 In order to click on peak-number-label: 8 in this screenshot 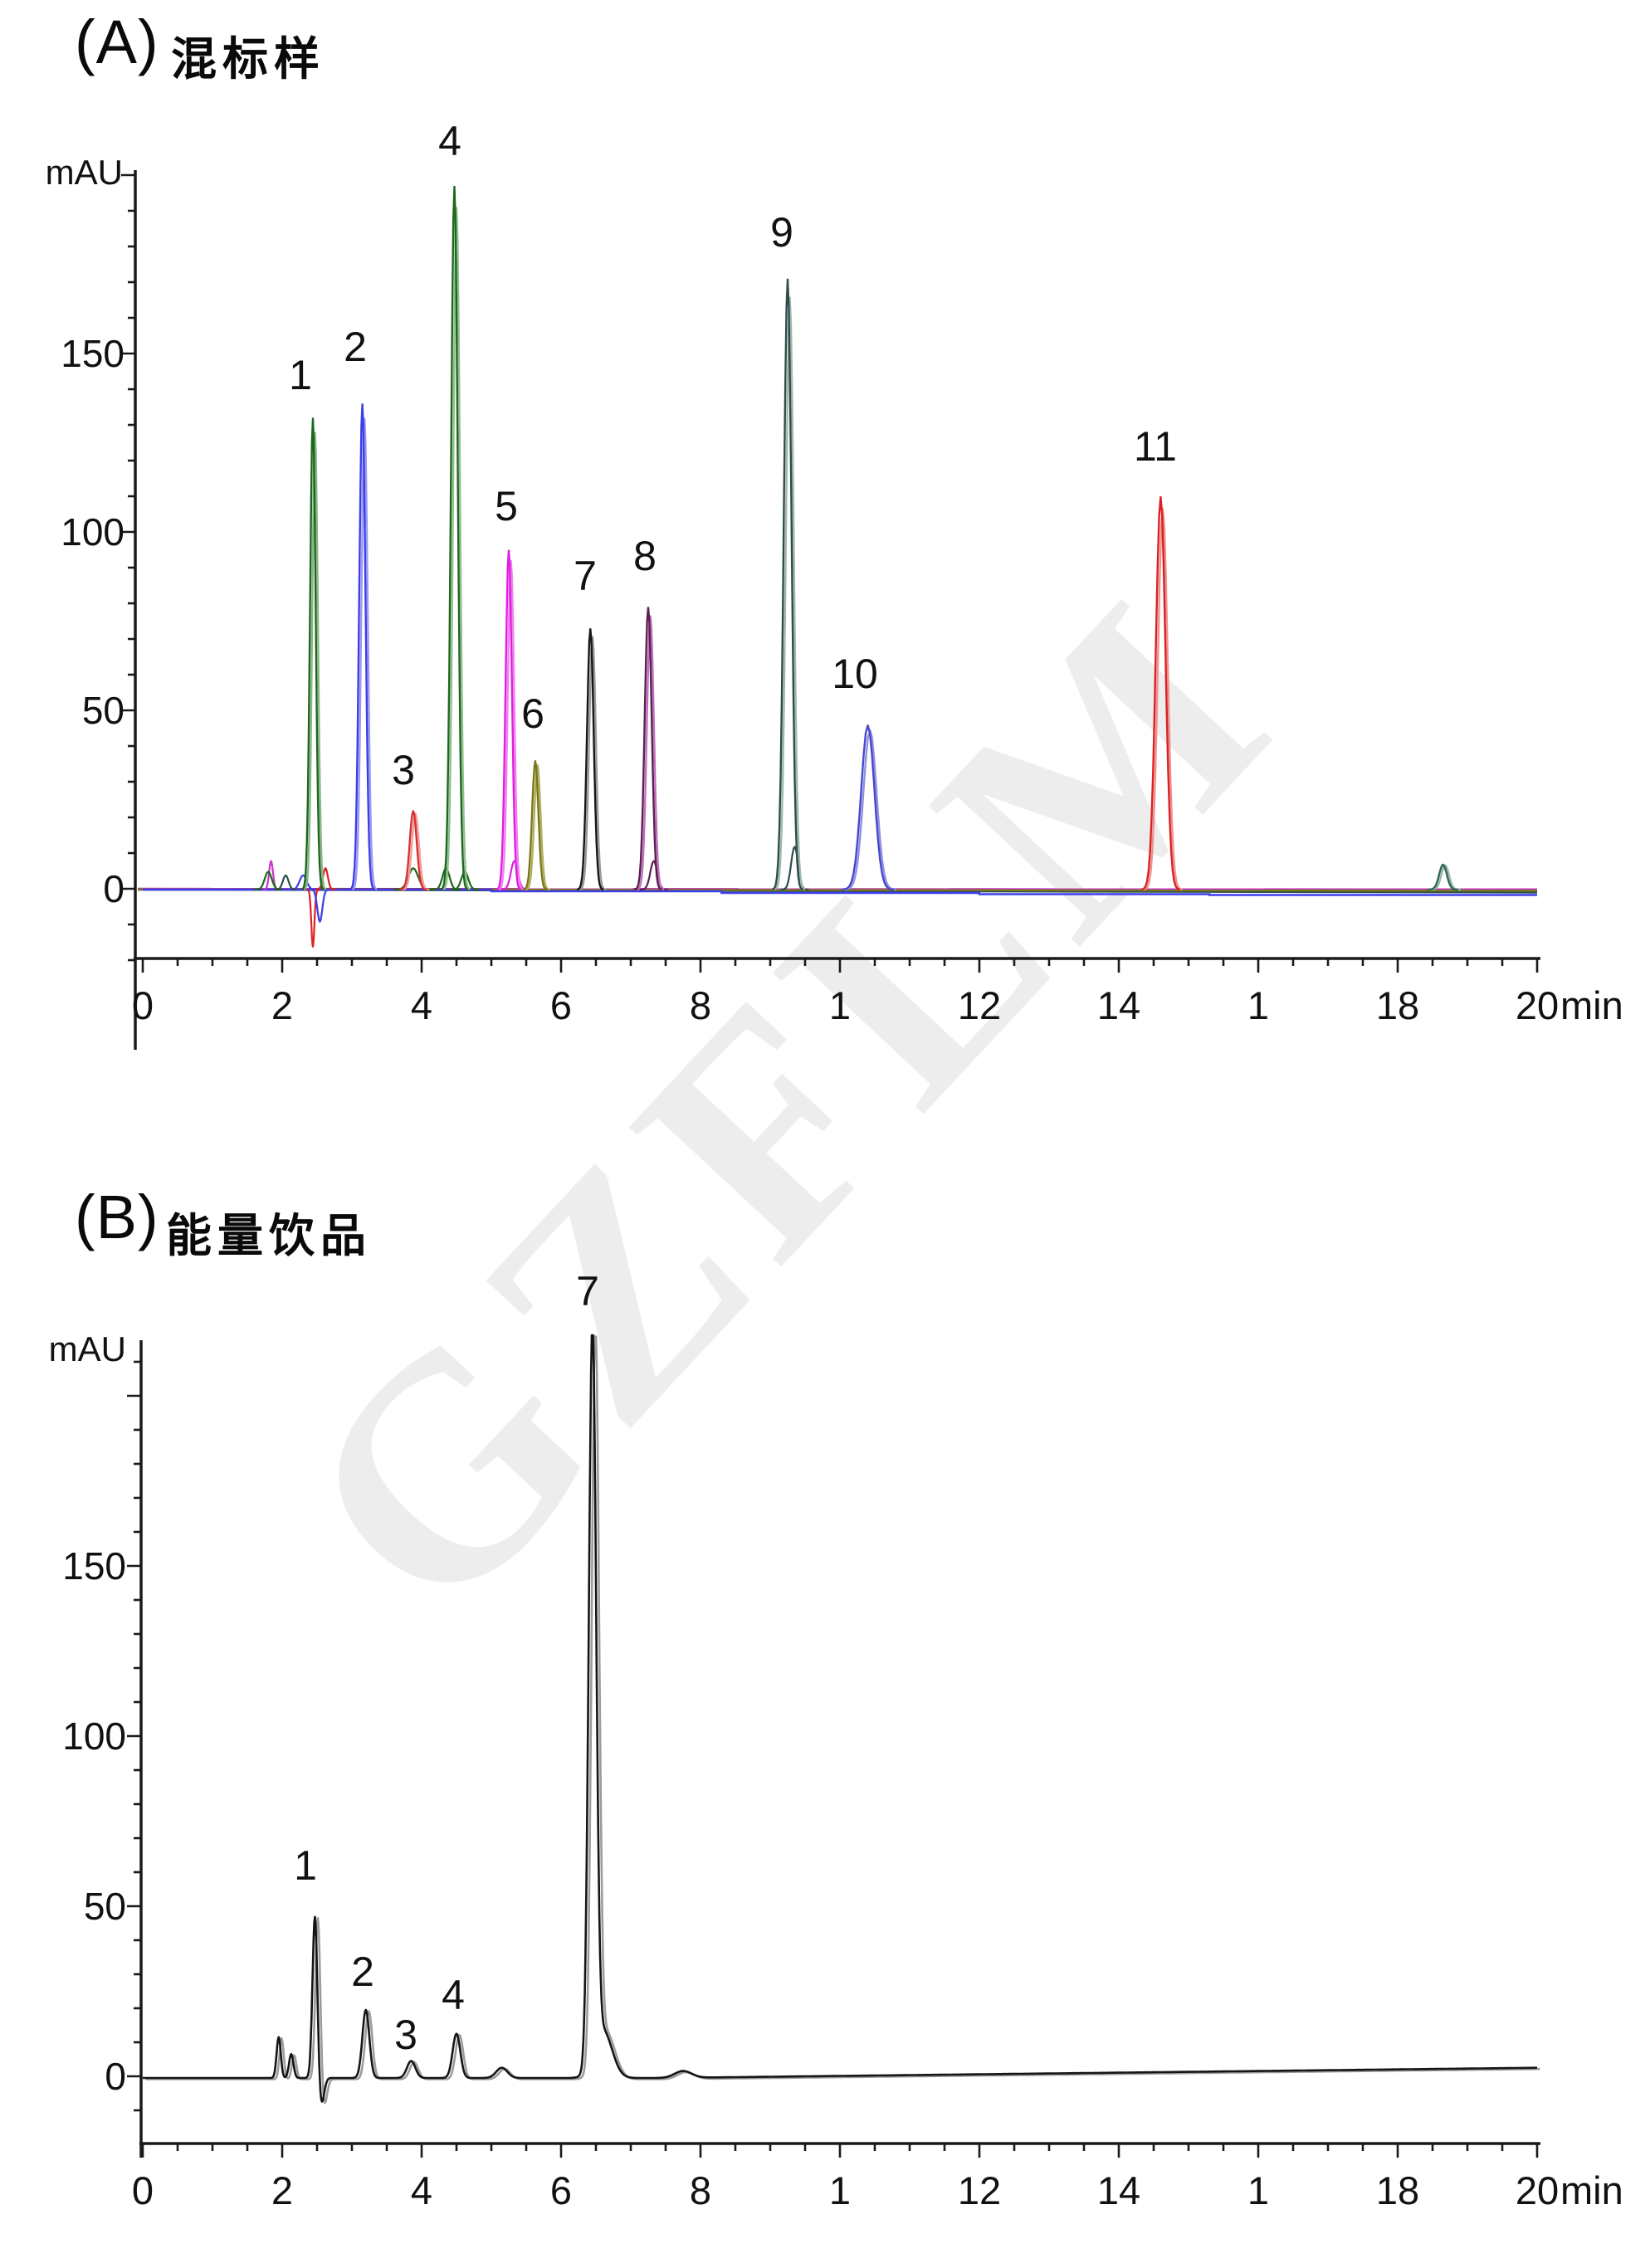, I will do `click(645, 556)`.